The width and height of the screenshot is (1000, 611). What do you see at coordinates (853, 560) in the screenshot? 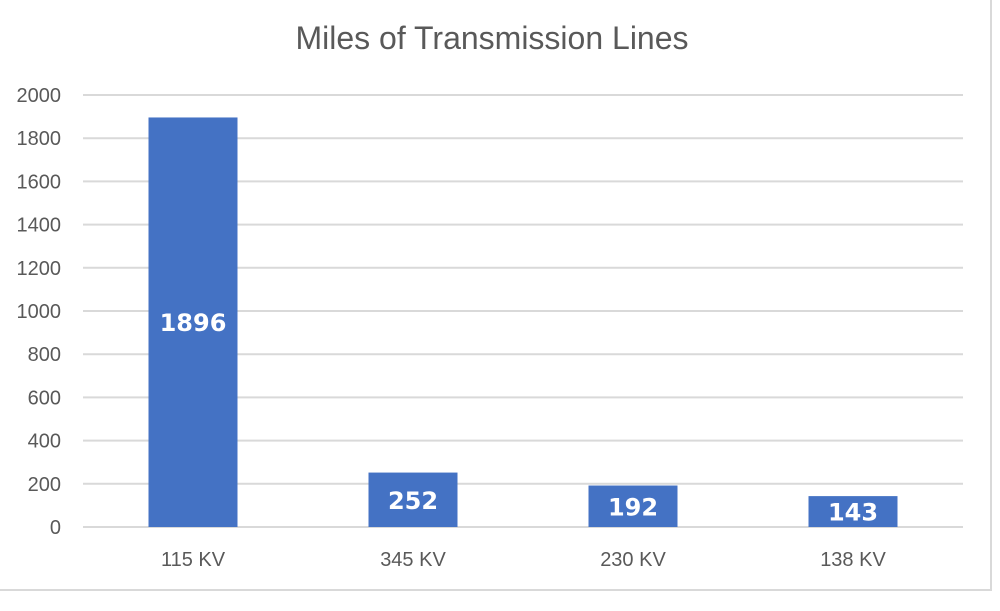
I see `x-tick-label: 138 KV` at bounding box center [853, 560].